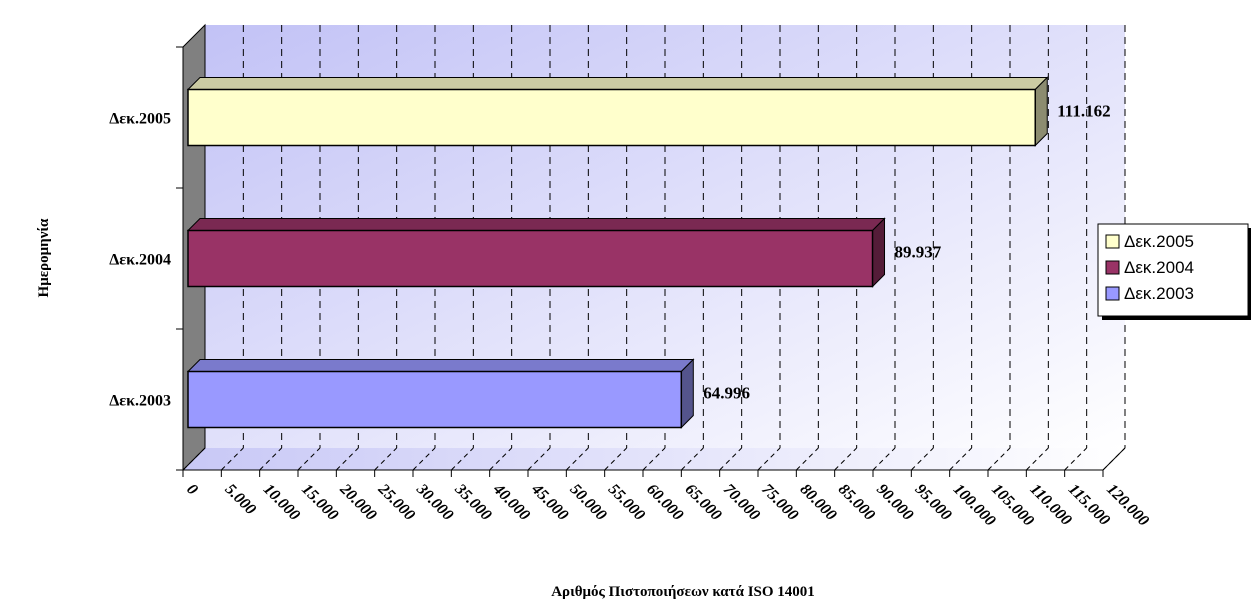 This screenshot has width=1251, height=601. What do you see at coordinates (683, 592) in the screenshot?
I see `x-axis-title: Αριθμός Πιστοποιήσεων κατά ISO 14001` at bounding box center [683, 592].